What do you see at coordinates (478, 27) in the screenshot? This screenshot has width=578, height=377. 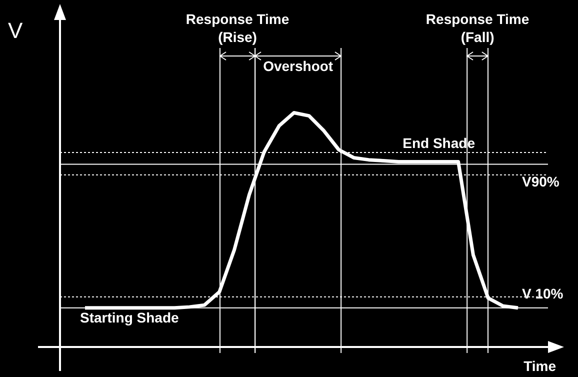 I see `text: Response Time (Fall)` at bounding box center [478, 27].